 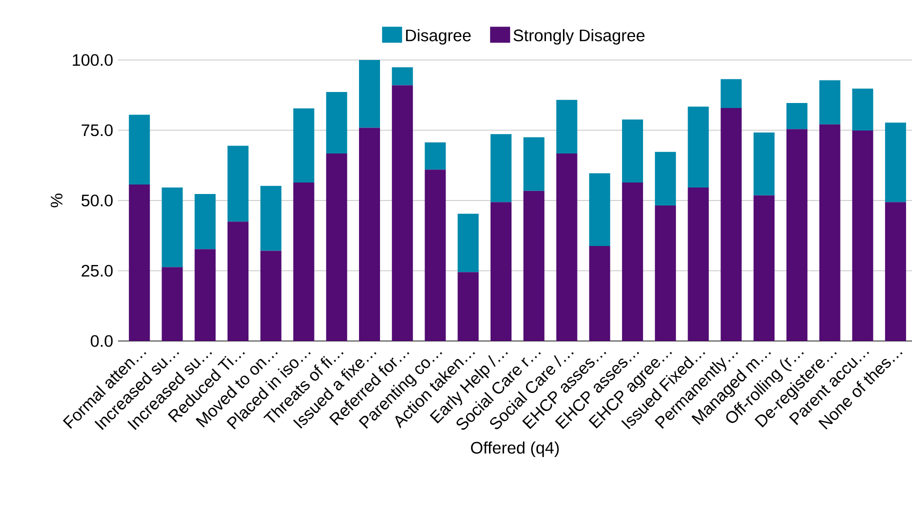 What do you see at coordinates (438, 37) in the screenshot?
I see `legend-label: Disagree` at bounding box center [438, 37].